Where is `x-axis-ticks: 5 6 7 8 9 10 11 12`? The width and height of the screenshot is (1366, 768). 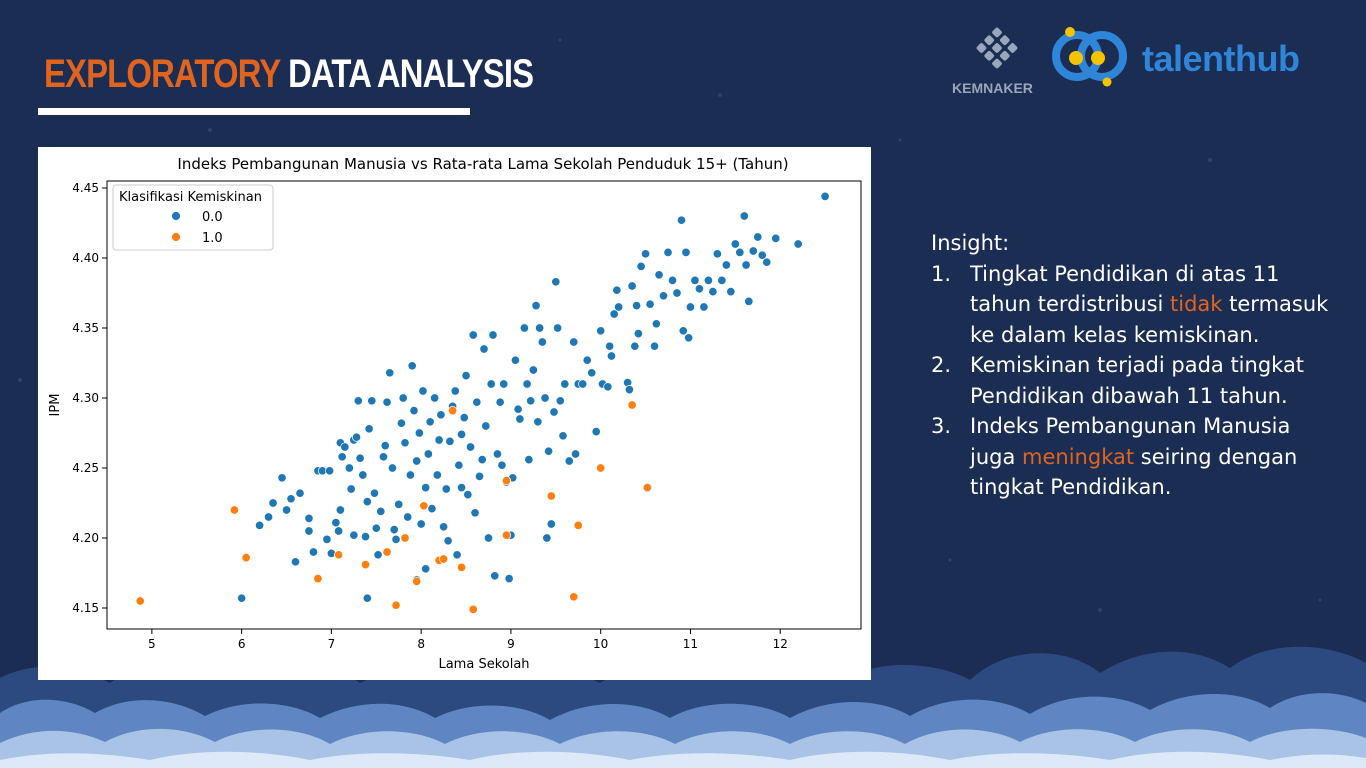
x-axis-ticks: 5 6 7 8 9 10 11 12 is located at coordinates (468, 640).